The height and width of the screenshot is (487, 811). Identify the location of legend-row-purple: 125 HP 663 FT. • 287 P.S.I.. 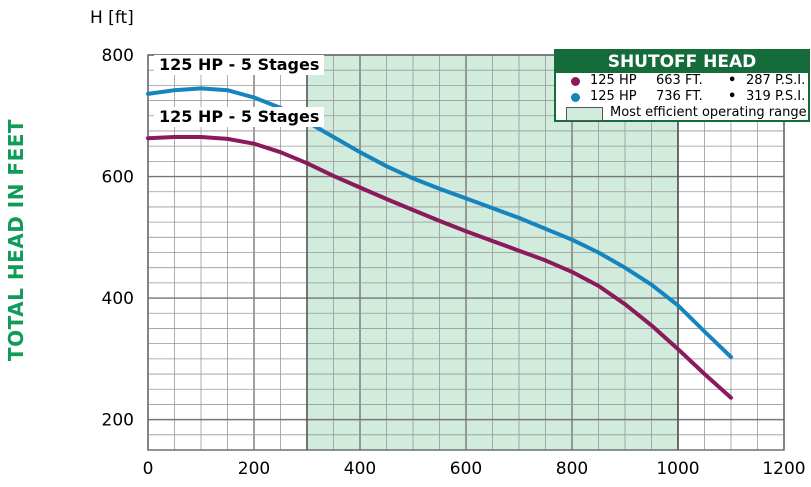
(682, 81).